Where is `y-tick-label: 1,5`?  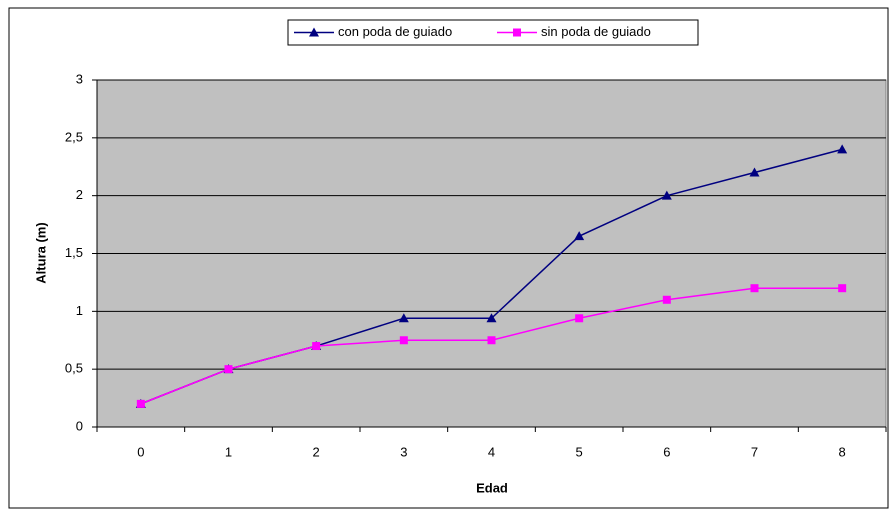
y-tick-label: 1,5 is located at coordinates (74, 252).